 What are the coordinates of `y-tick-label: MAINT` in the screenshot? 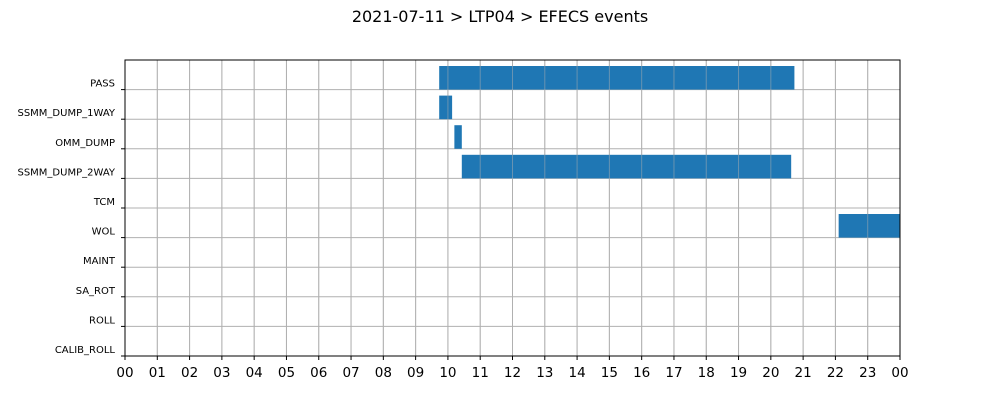 It's located at (99, 261).